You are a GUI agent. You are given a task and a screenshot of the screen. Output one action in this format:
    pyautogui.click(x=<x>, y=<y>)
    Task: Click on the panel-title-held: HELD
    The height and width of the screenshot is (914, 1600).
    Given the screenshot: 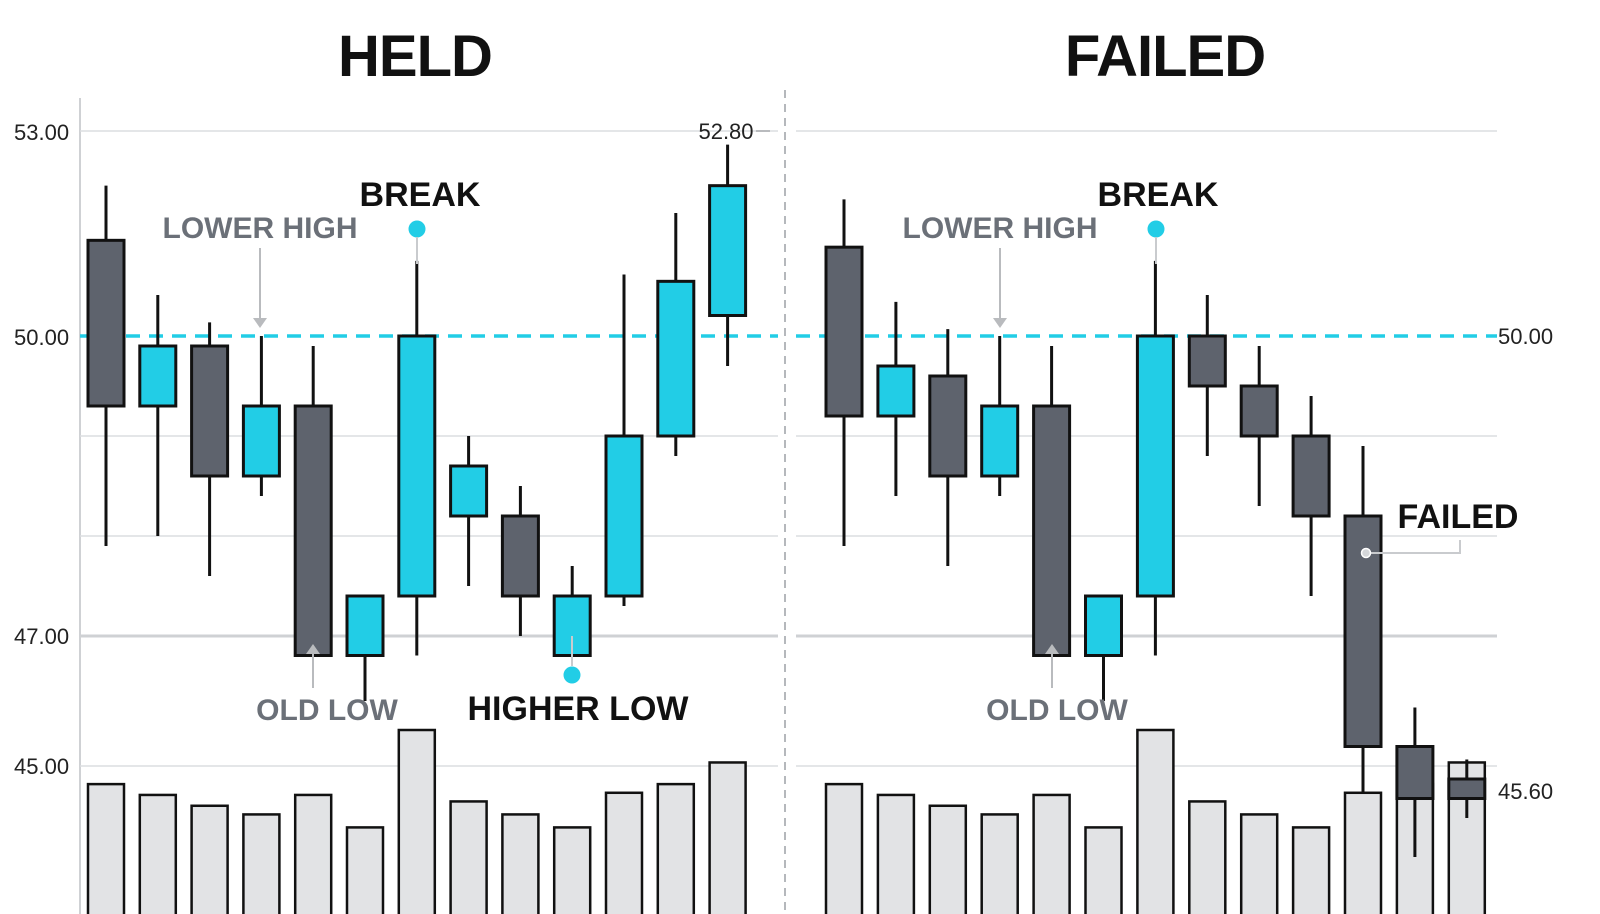 What is the action you would take?
    pyautogui.click(x=415, y=56)
    